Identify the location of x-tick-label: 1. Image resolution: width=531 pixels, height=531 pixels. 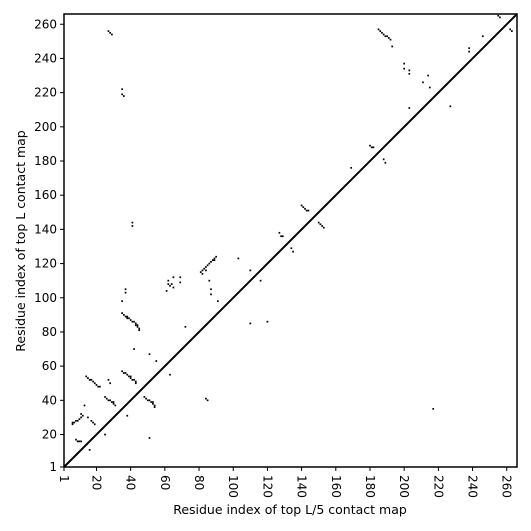
(64, 479).